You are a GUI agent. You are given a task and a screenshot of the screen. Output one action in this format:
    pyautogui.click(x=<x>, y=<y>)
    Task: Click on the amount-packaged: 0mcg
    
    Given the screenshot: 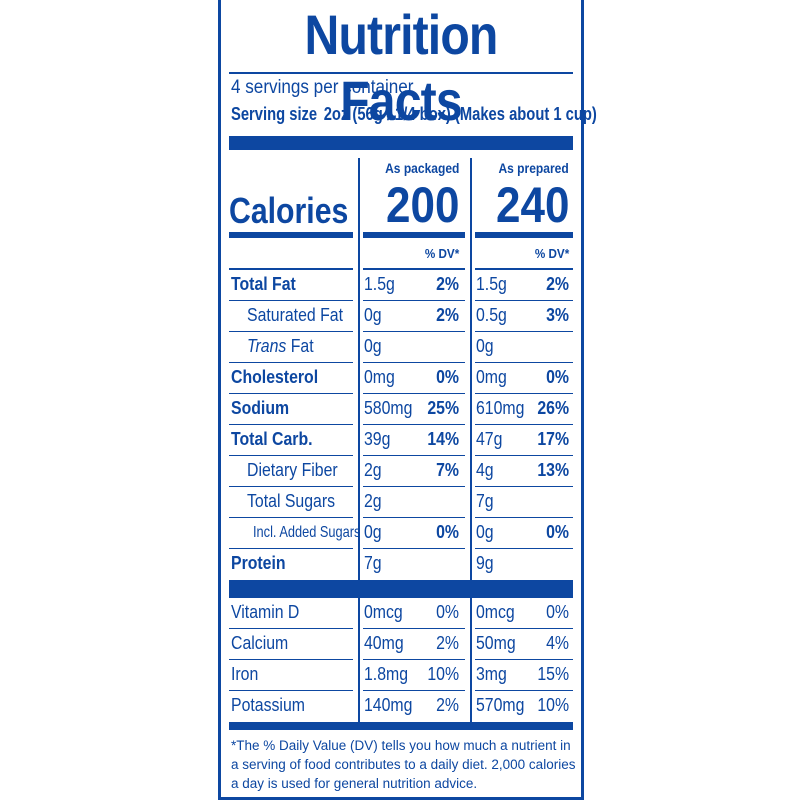 What is the action you would take?
    pyautogui.click(x=383, y=612)
    